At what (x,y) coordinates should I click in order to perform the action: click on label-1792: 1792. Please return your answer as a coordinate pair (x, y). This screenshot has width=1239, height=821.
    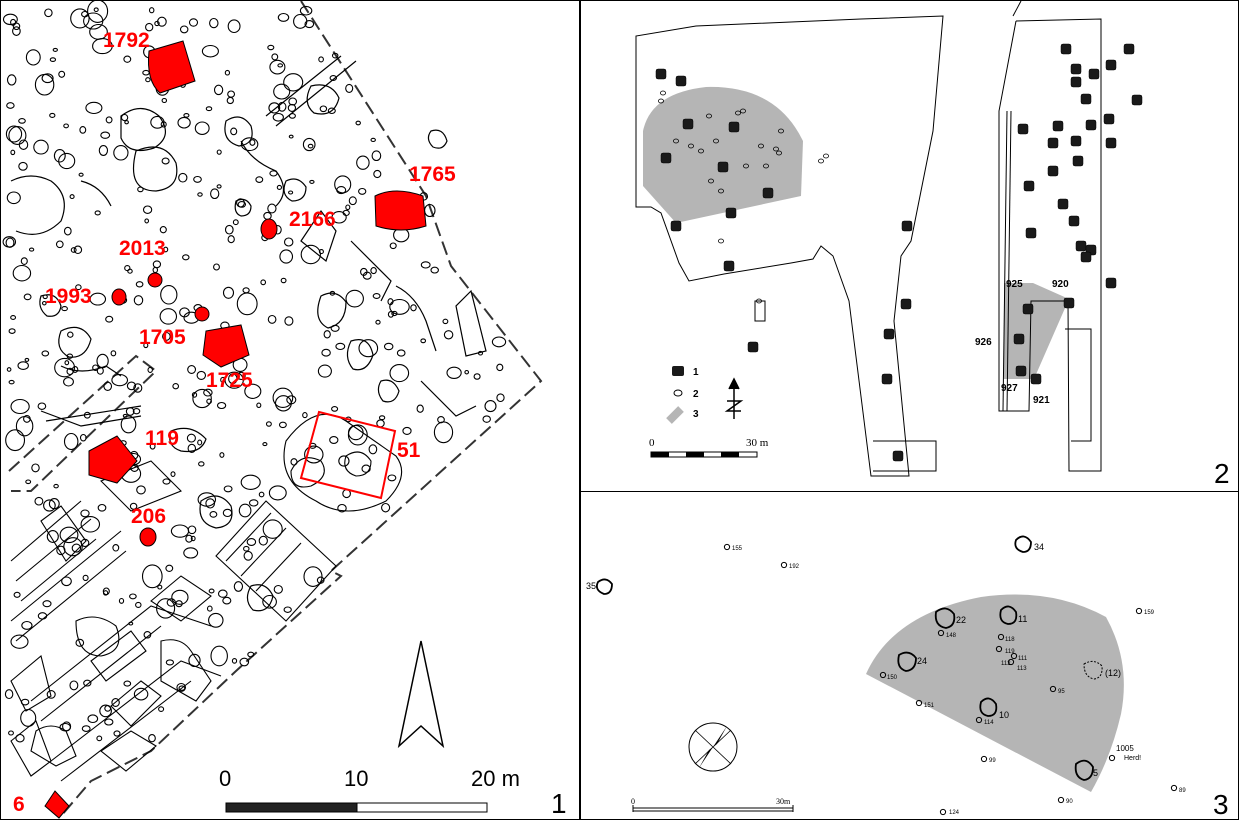
    Looking at the image, I should click on (126, 40).